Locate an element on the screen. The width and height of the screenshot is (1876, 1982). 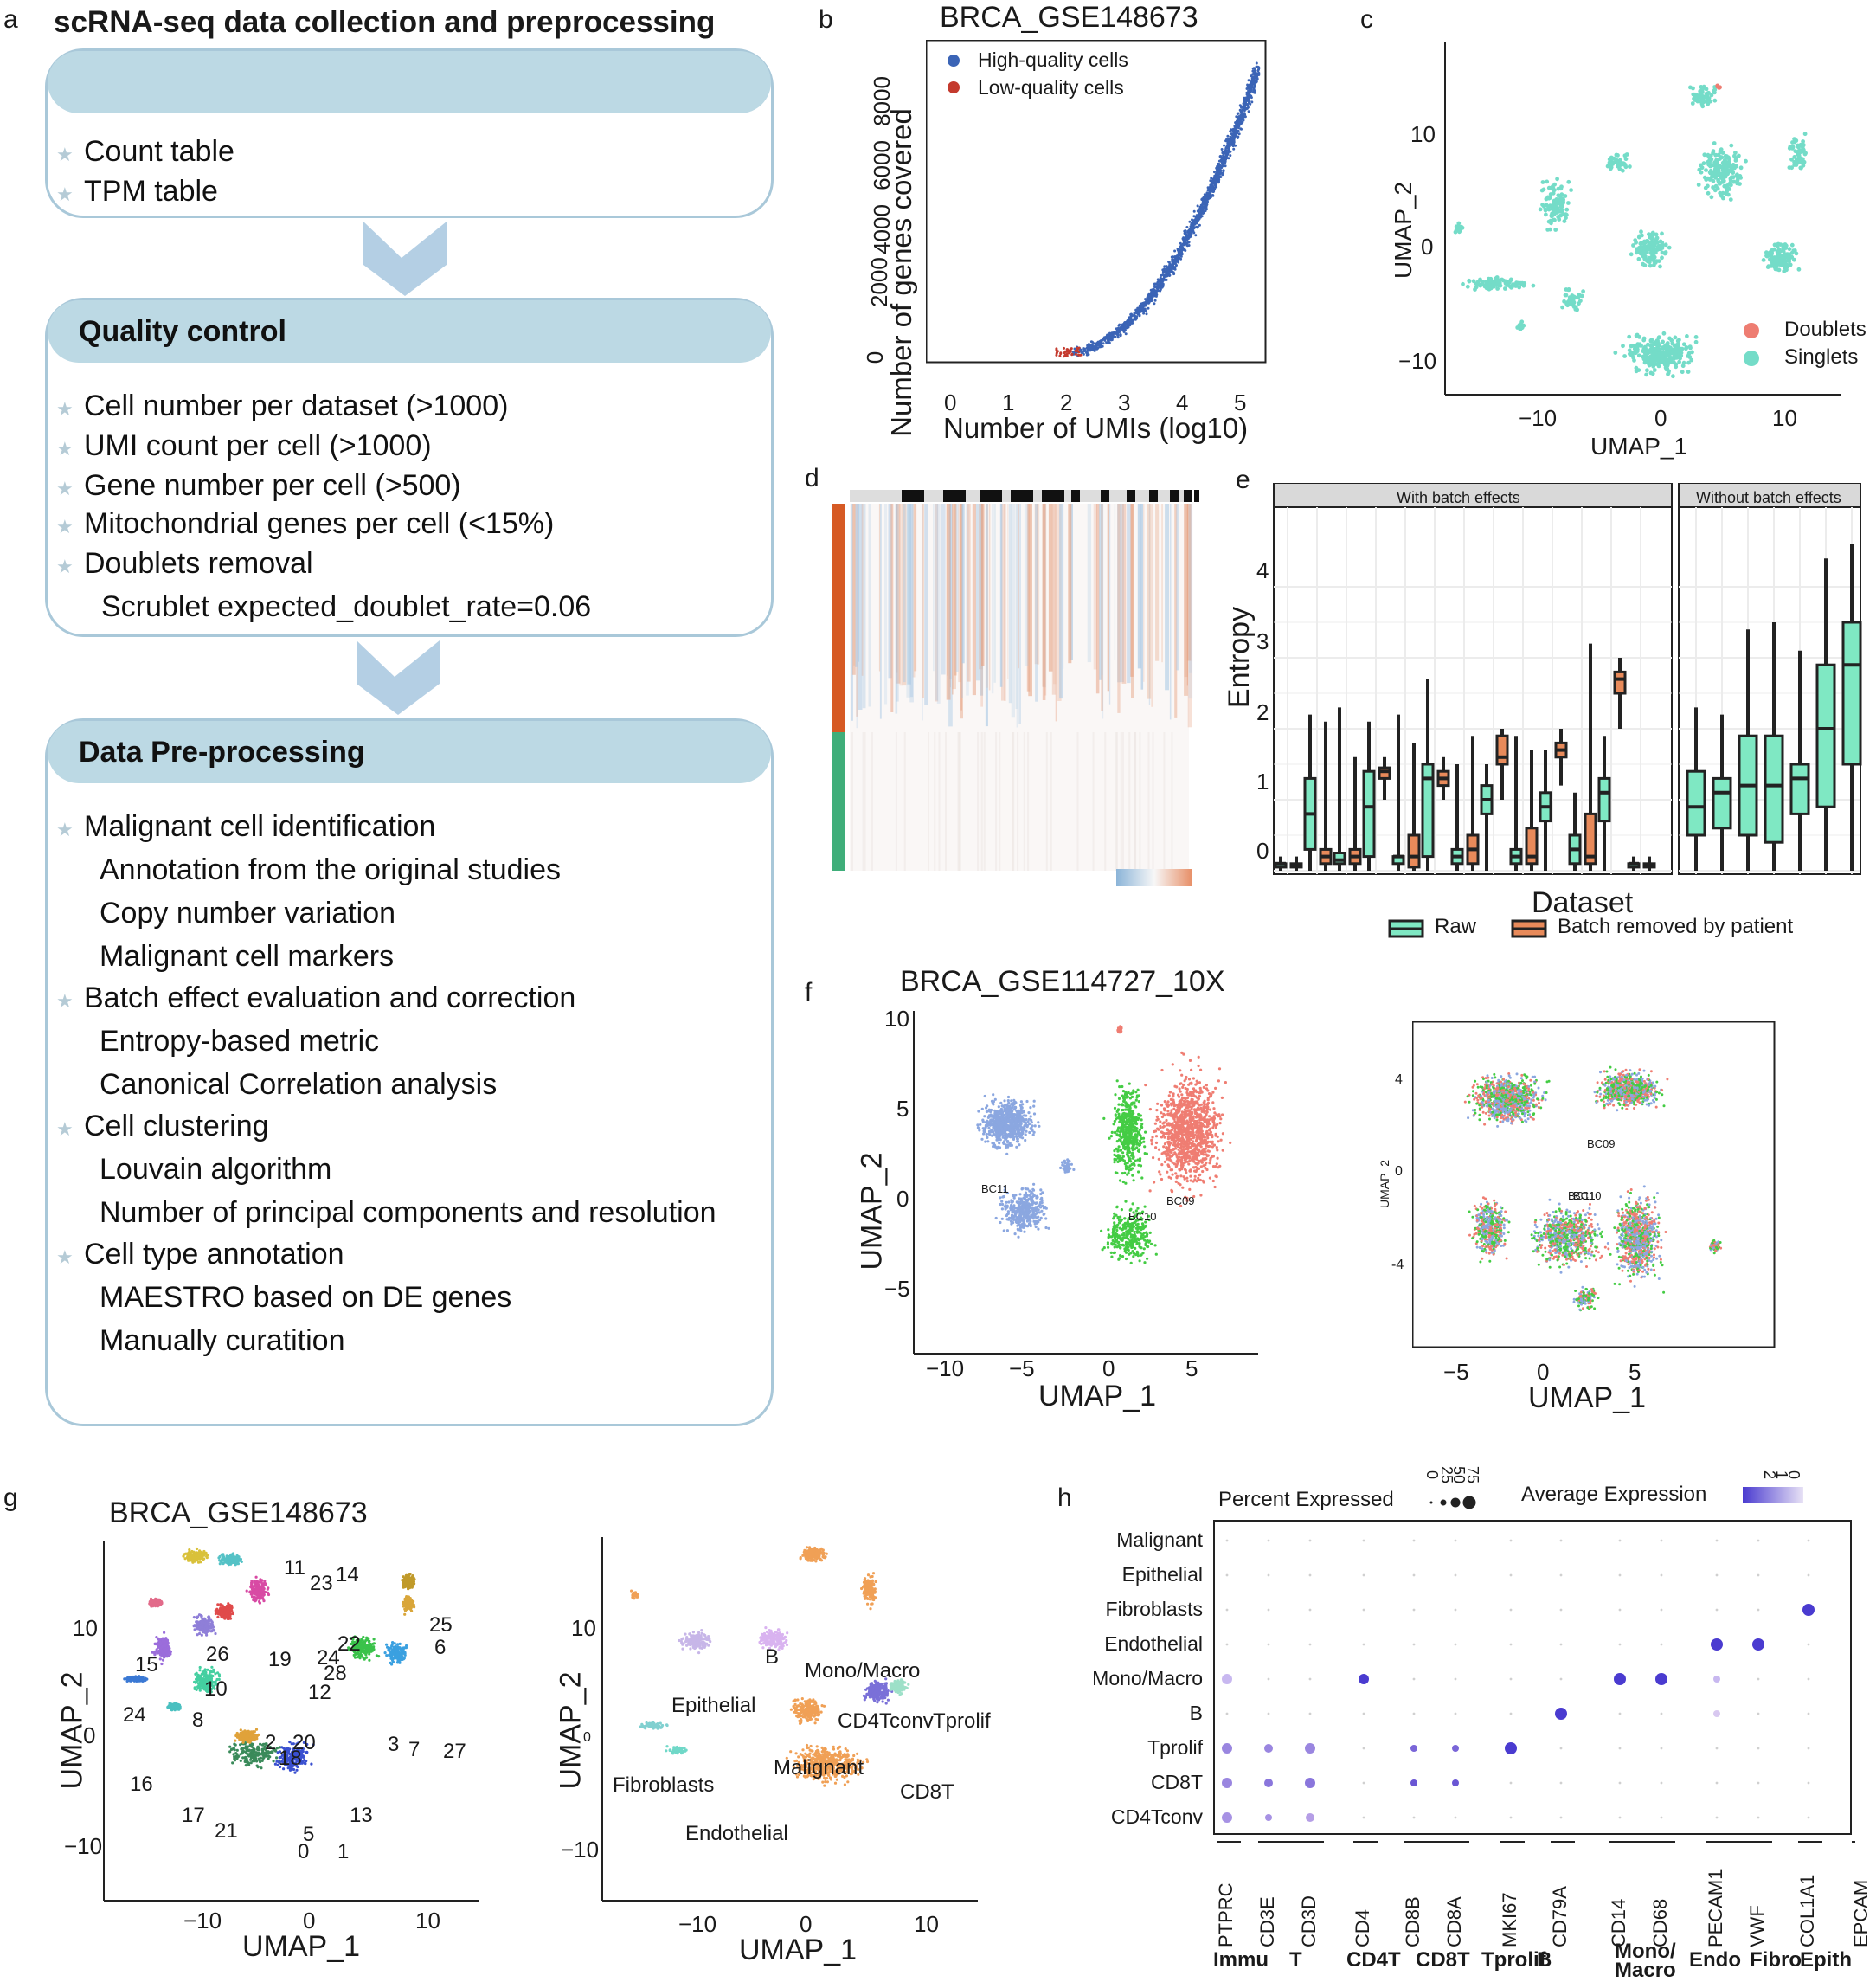
g-xtick: 10 is located at coordinates (428, 1920).